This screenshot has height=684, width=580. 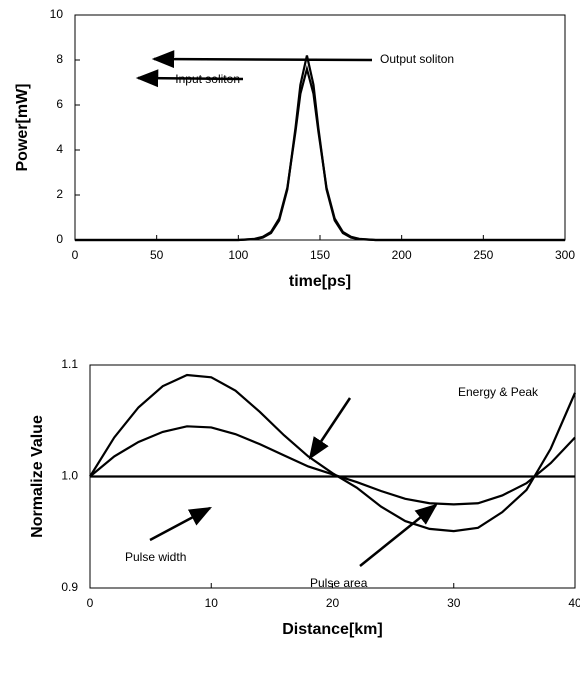 What do you see at coordinates (157, 255) in the screenshot?
I see `x-tick-label: 50` at bounding box center [157, 255].